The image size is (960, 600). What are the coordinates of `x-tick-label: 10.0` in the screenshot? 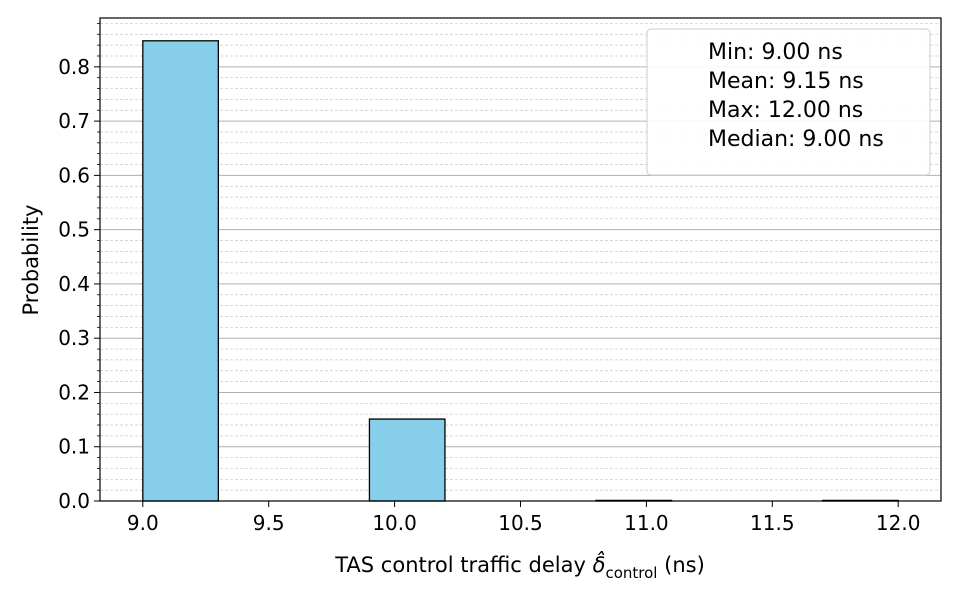 It's located at (394, 523).